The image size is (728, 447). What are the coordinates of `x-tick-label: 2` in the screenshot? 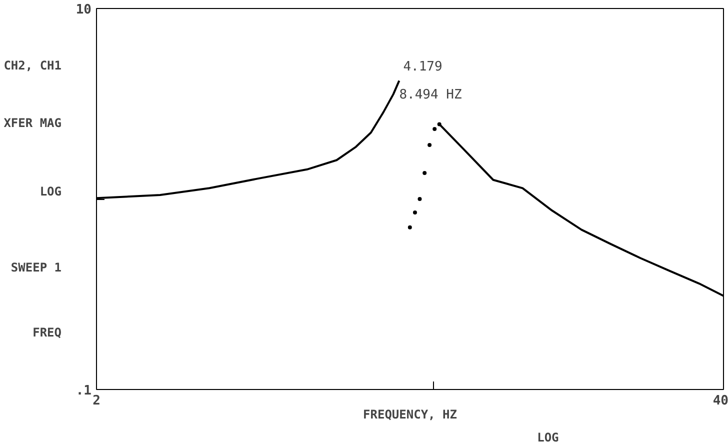 It's located at (96, 401).